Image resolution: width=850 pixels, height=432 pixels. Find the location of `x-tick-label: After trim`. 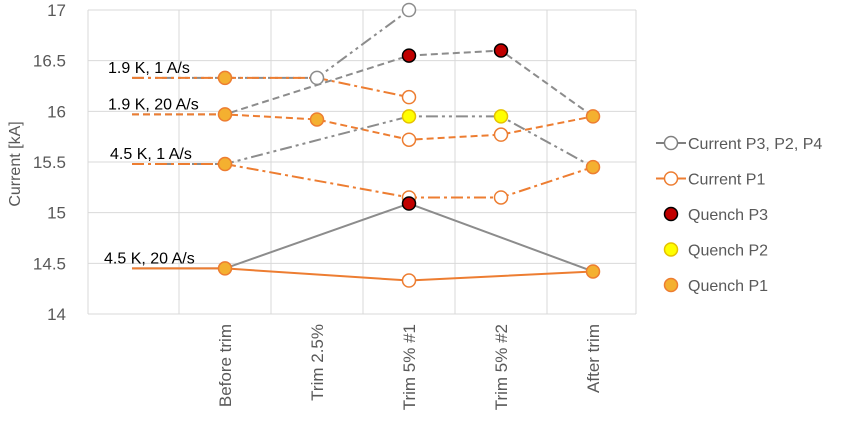

x-tick-label: After trim is located at coordinates (593, 358).